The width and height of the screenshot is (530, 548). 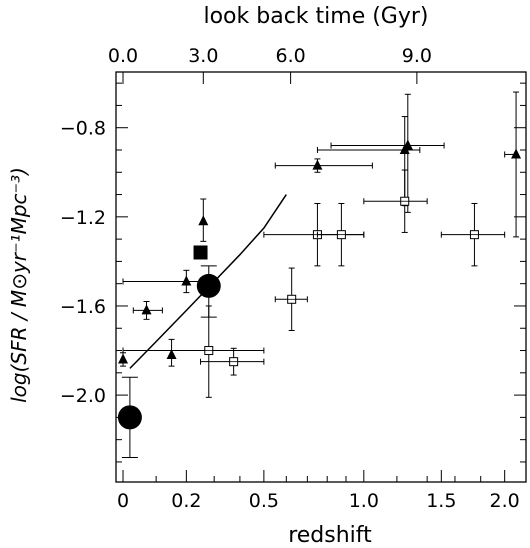 What do you see at coordinates (417, 56) in the screenshot?
I see `top-tick-label: 9.0` at bounding box center [417, 56].